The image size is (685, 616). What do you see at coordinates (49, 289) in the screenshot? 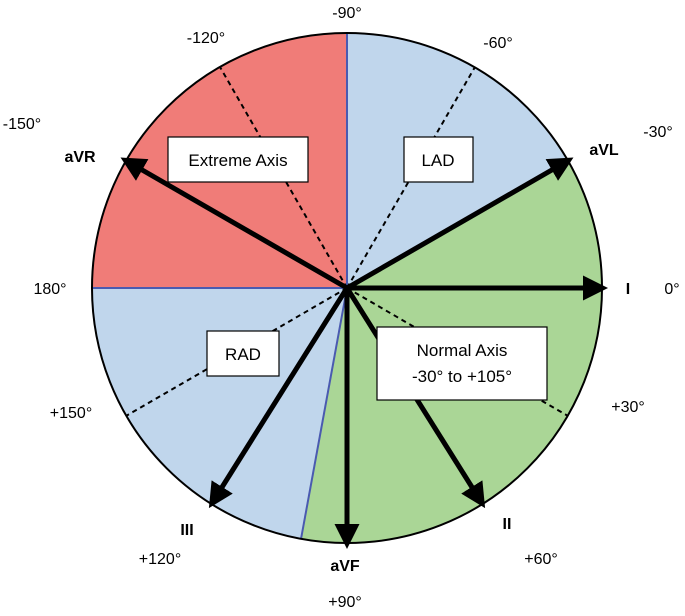
I see `degree-label-180: 180°` at bounding box center [49, 289].